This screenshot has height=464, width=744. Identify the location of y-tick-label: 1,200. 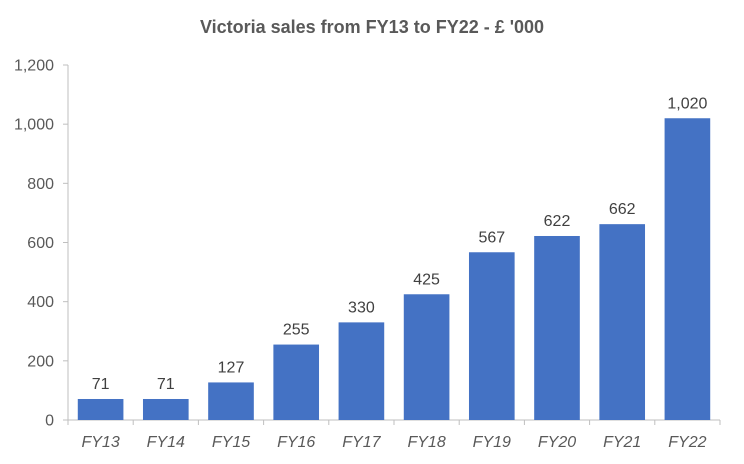
(34, 66).